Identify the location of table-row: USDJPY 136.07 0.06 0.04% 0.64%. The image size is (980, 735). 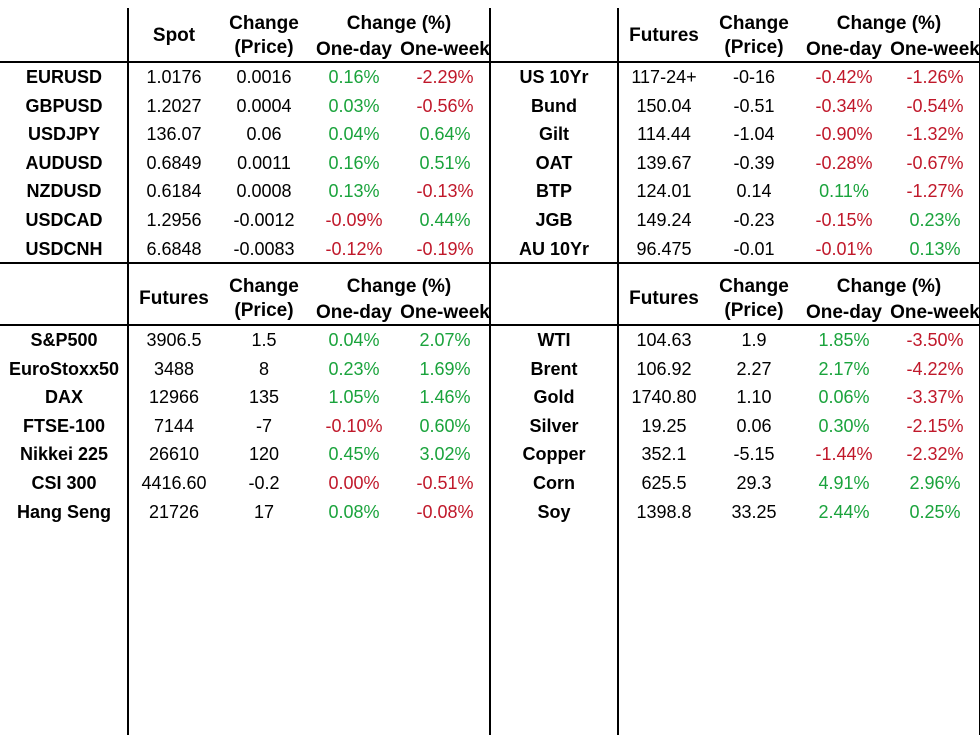
(245, 133).